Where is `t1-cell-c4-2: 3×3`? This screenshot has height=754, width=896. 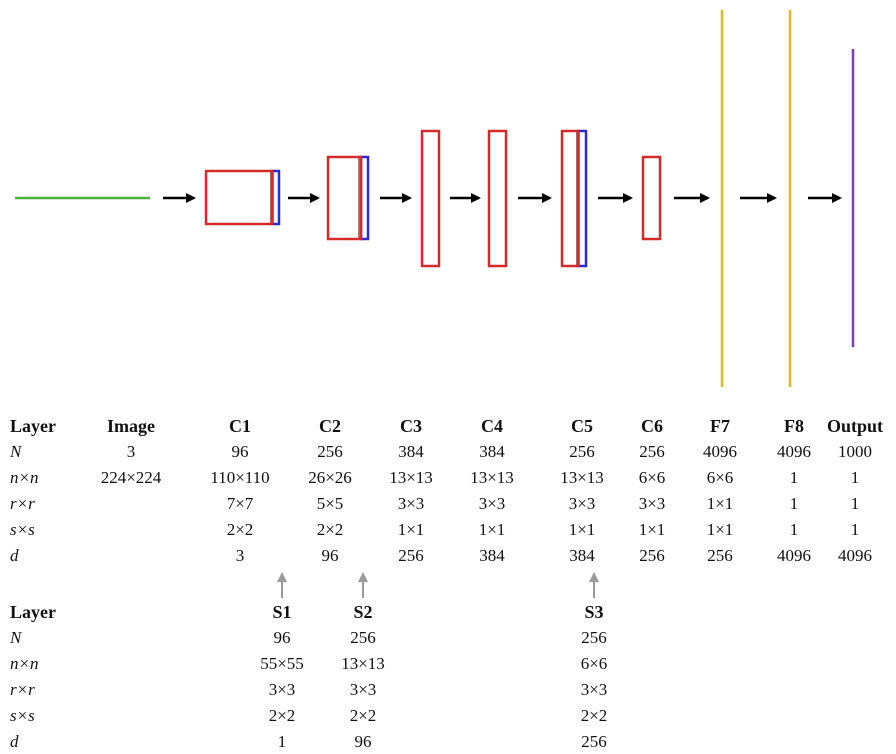
t1-cell-c4-2: 3×3 is located at coordinates (492, 503).